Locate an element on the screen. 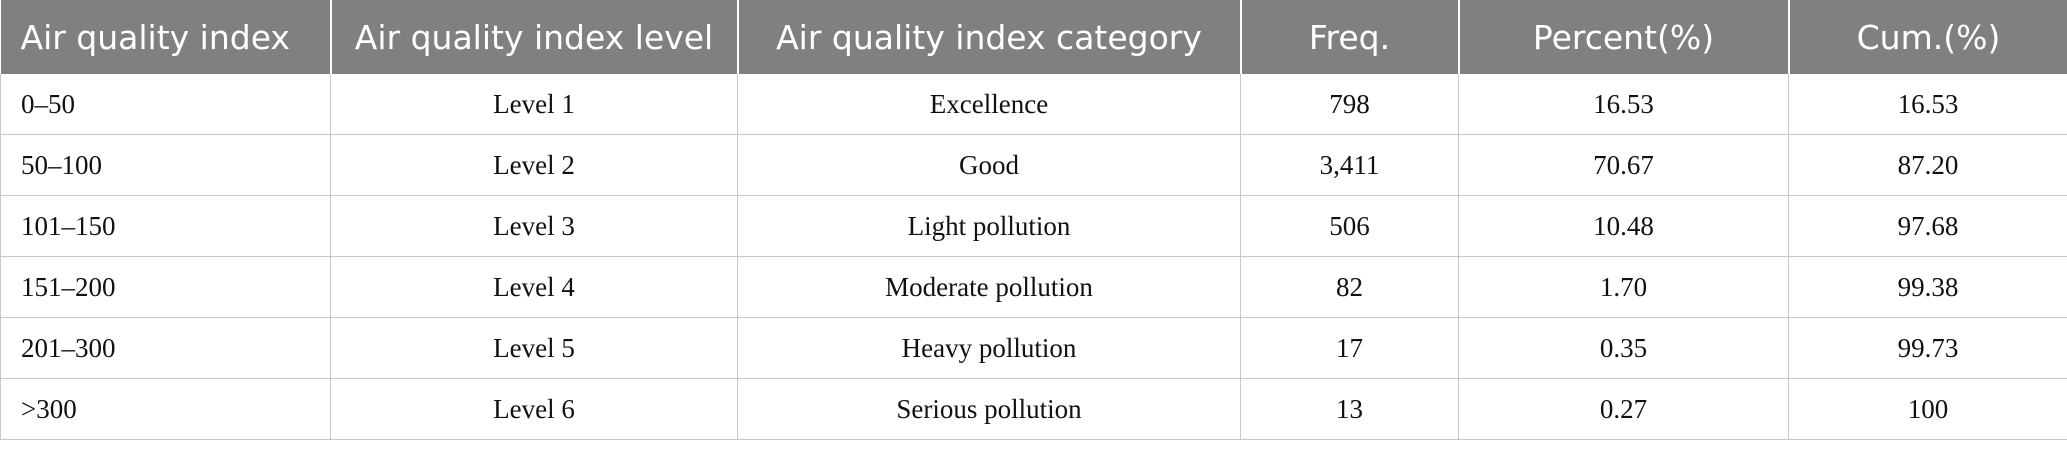  cell-aqi-category: Heavy pollution is located at coordinates (989, 348).